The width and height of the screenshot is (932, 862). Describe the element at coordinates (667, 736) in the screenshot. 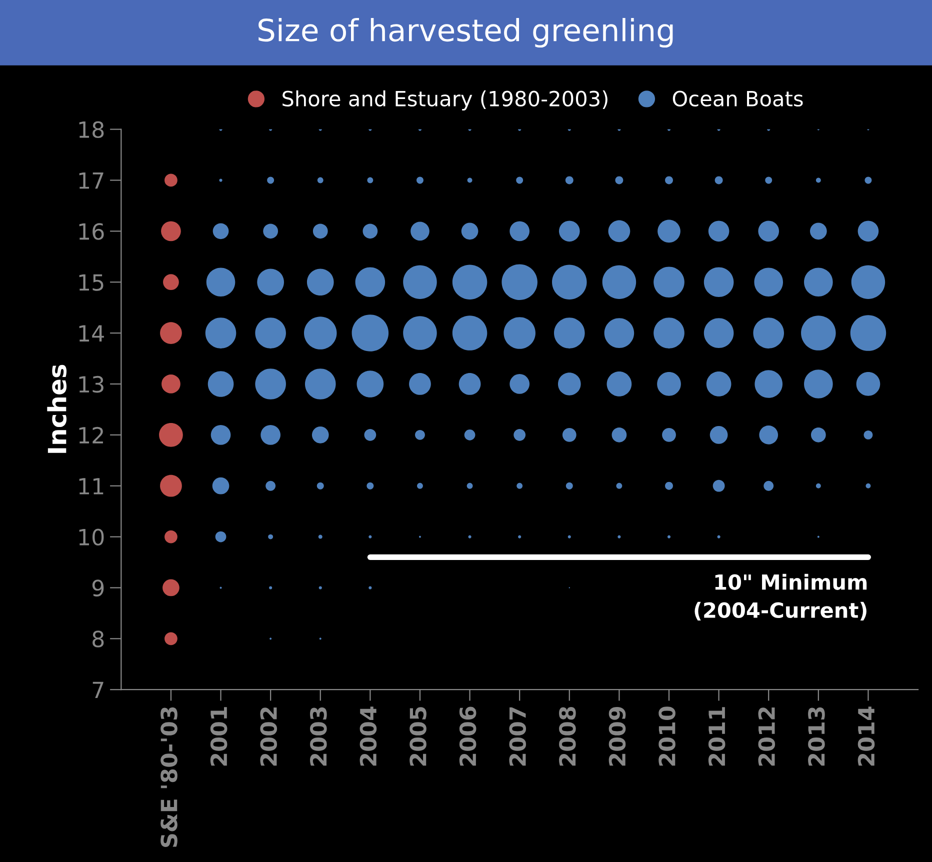

I see `x-tick-label: 2010` at that location.